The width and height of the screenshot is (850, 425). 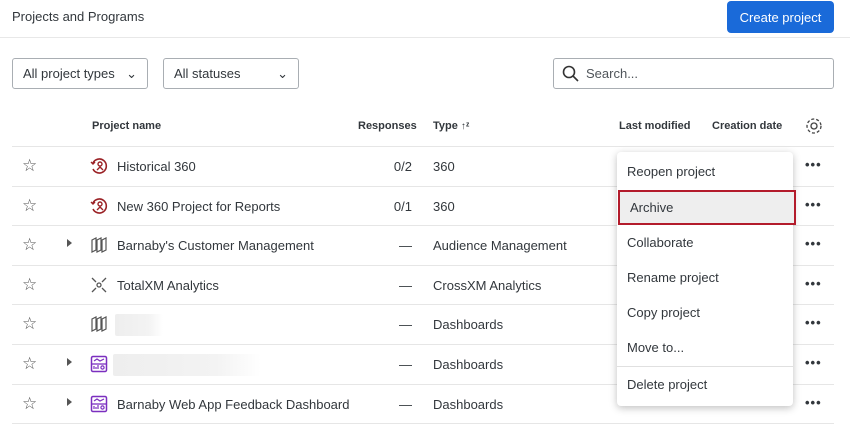 I want to click on menu-item-collaborate: Collaborate, so click(x=660, y=242).